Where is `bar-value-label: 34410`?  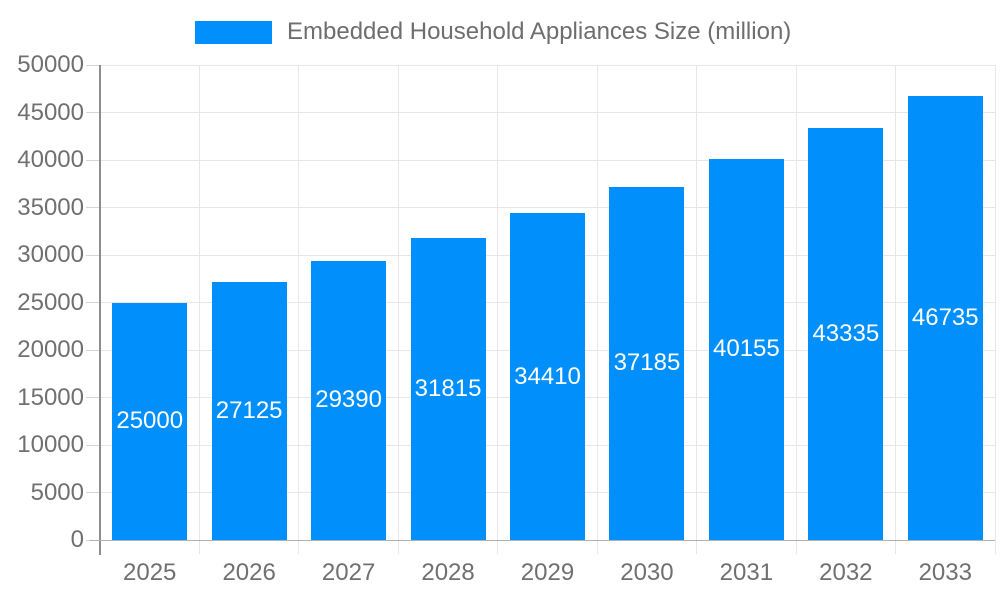 bar-value-label: 34410 is located at coordinates (547, 376).